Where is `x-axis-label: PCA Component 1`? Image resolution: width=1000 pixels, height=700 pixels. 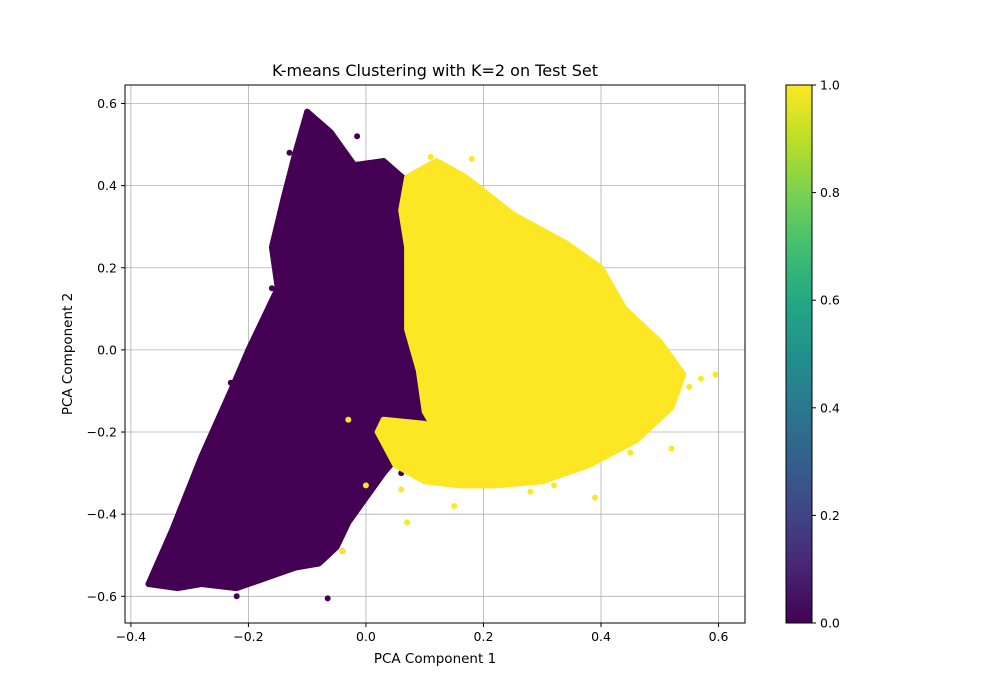
x-axis-label: PCA Component 1 is located at coordinates (435, 659).